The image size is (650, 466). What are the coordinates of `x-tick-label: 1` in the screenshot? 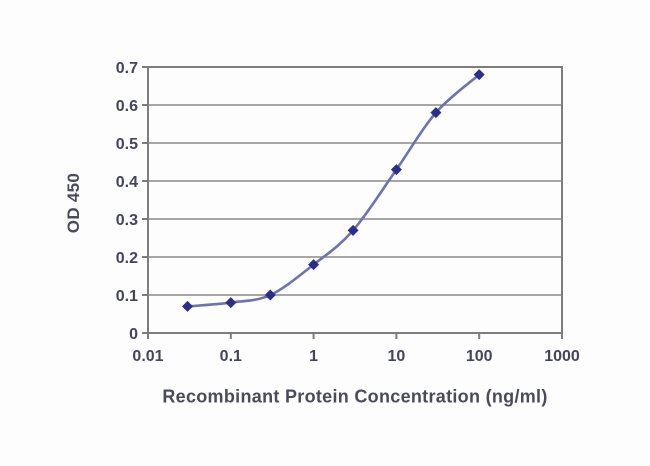 It's located at (313, 356).